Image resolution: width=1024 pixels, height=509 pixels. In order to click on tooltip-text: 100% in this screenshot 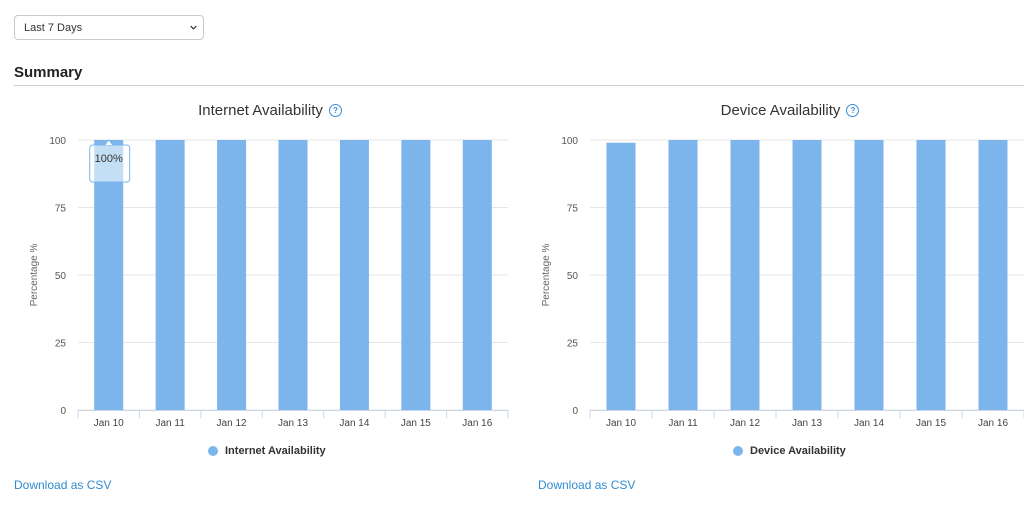, I will do `click(109, 159)`.